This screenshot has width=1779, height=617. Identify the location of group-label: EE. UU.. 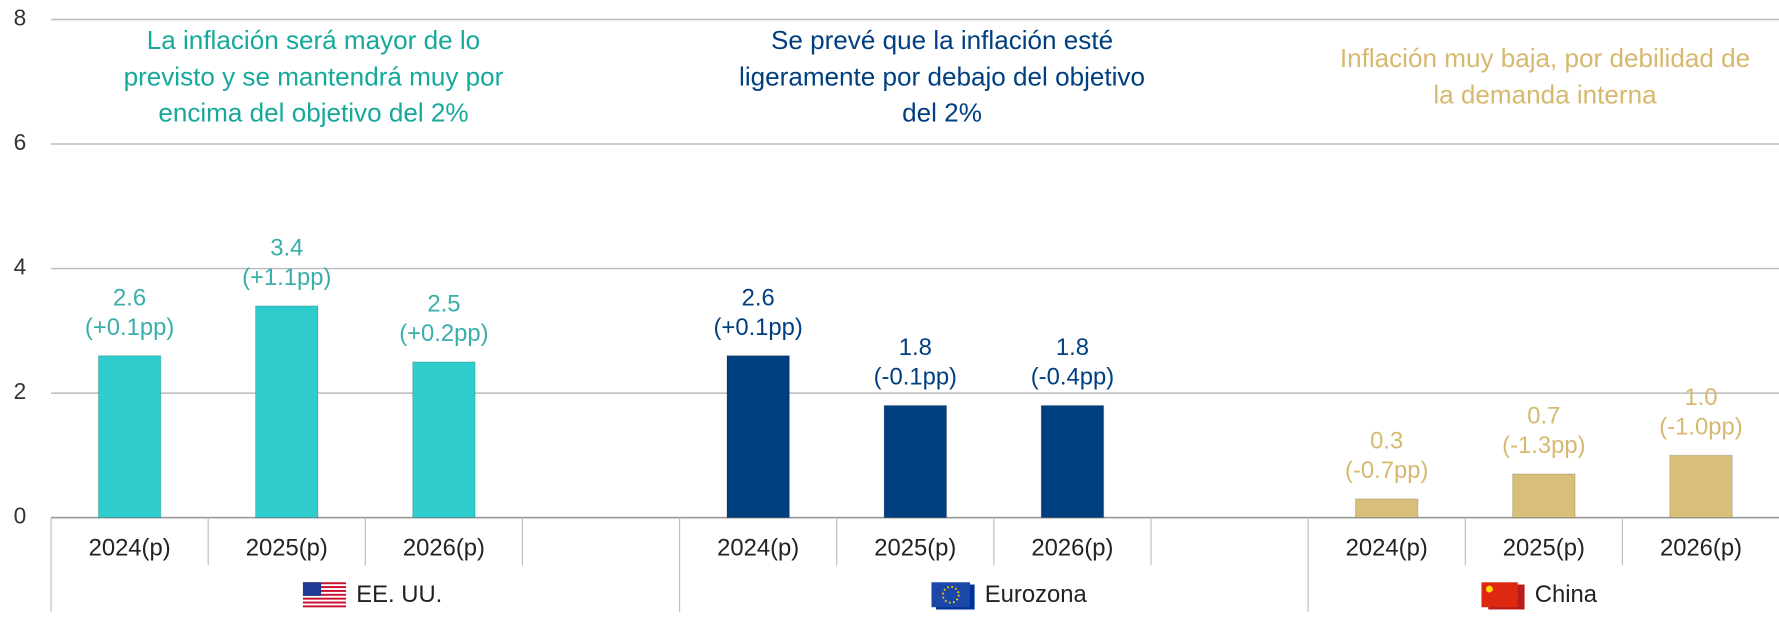
(399, 594).